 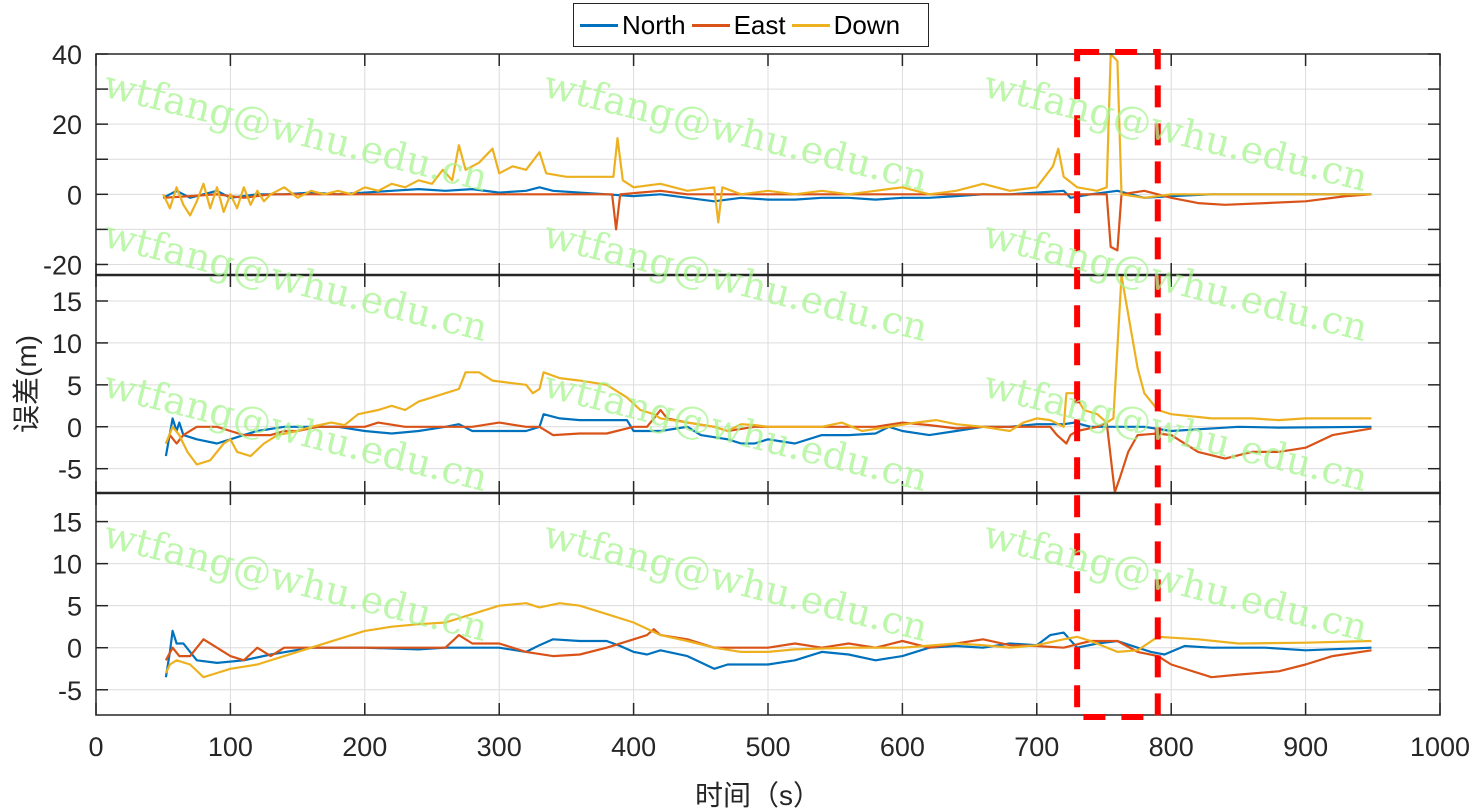 What do you see at coordinates (230, 747) in the screenshot?
I see `x-tick-label: 100` at bounding box center [230, 747].